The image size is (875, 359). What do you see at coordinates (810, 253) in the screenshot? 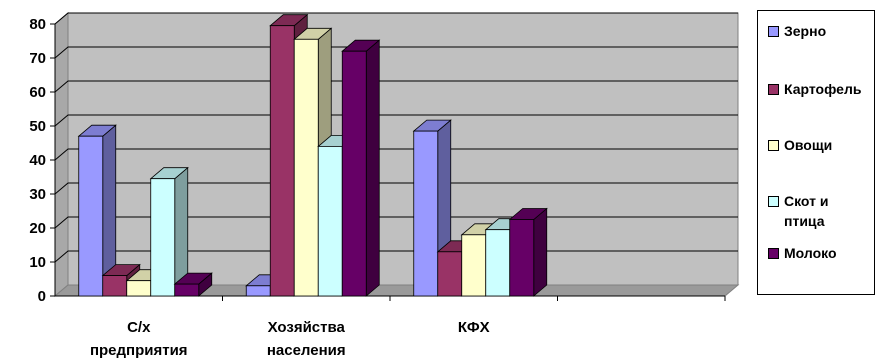
I see `legend-label-line: Молоко` at bounding box center [810, 253].